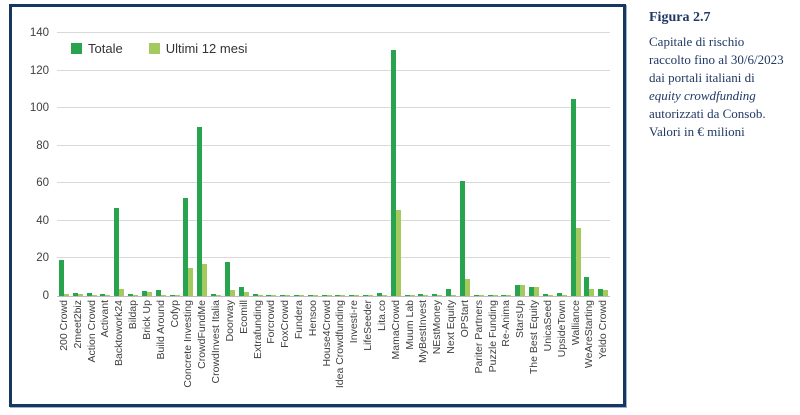 The image size is (800, 415). I want to click on bar-group: Concrete Investing, so click(188, 210).